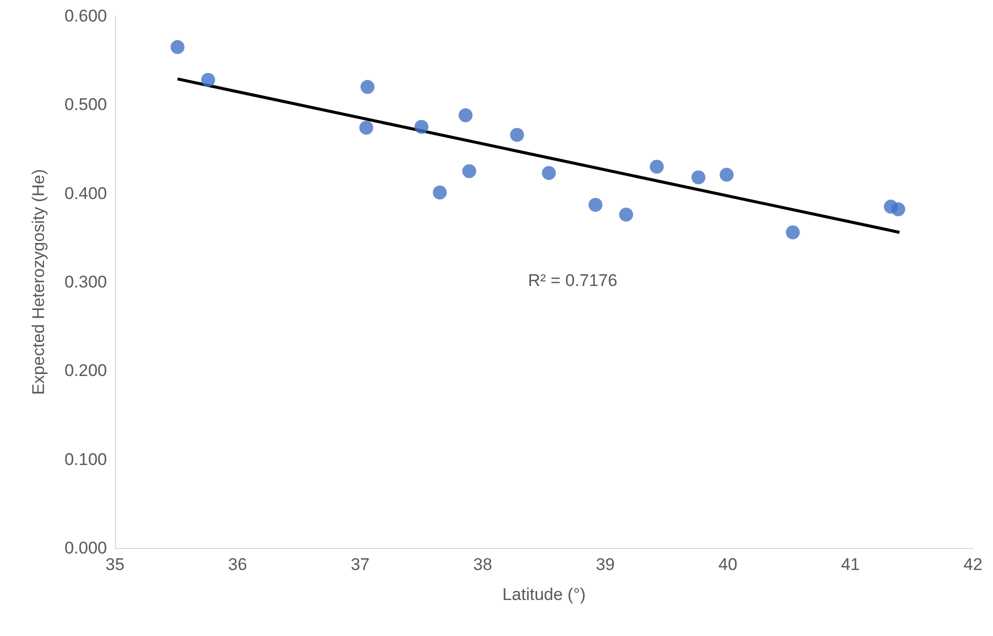 The width and height of the screenshot is (993, 636). What do you see at coordinates (238, 564) in the screenshot?
I see `x-tick-label: 36` at bounding box center [238, 564].